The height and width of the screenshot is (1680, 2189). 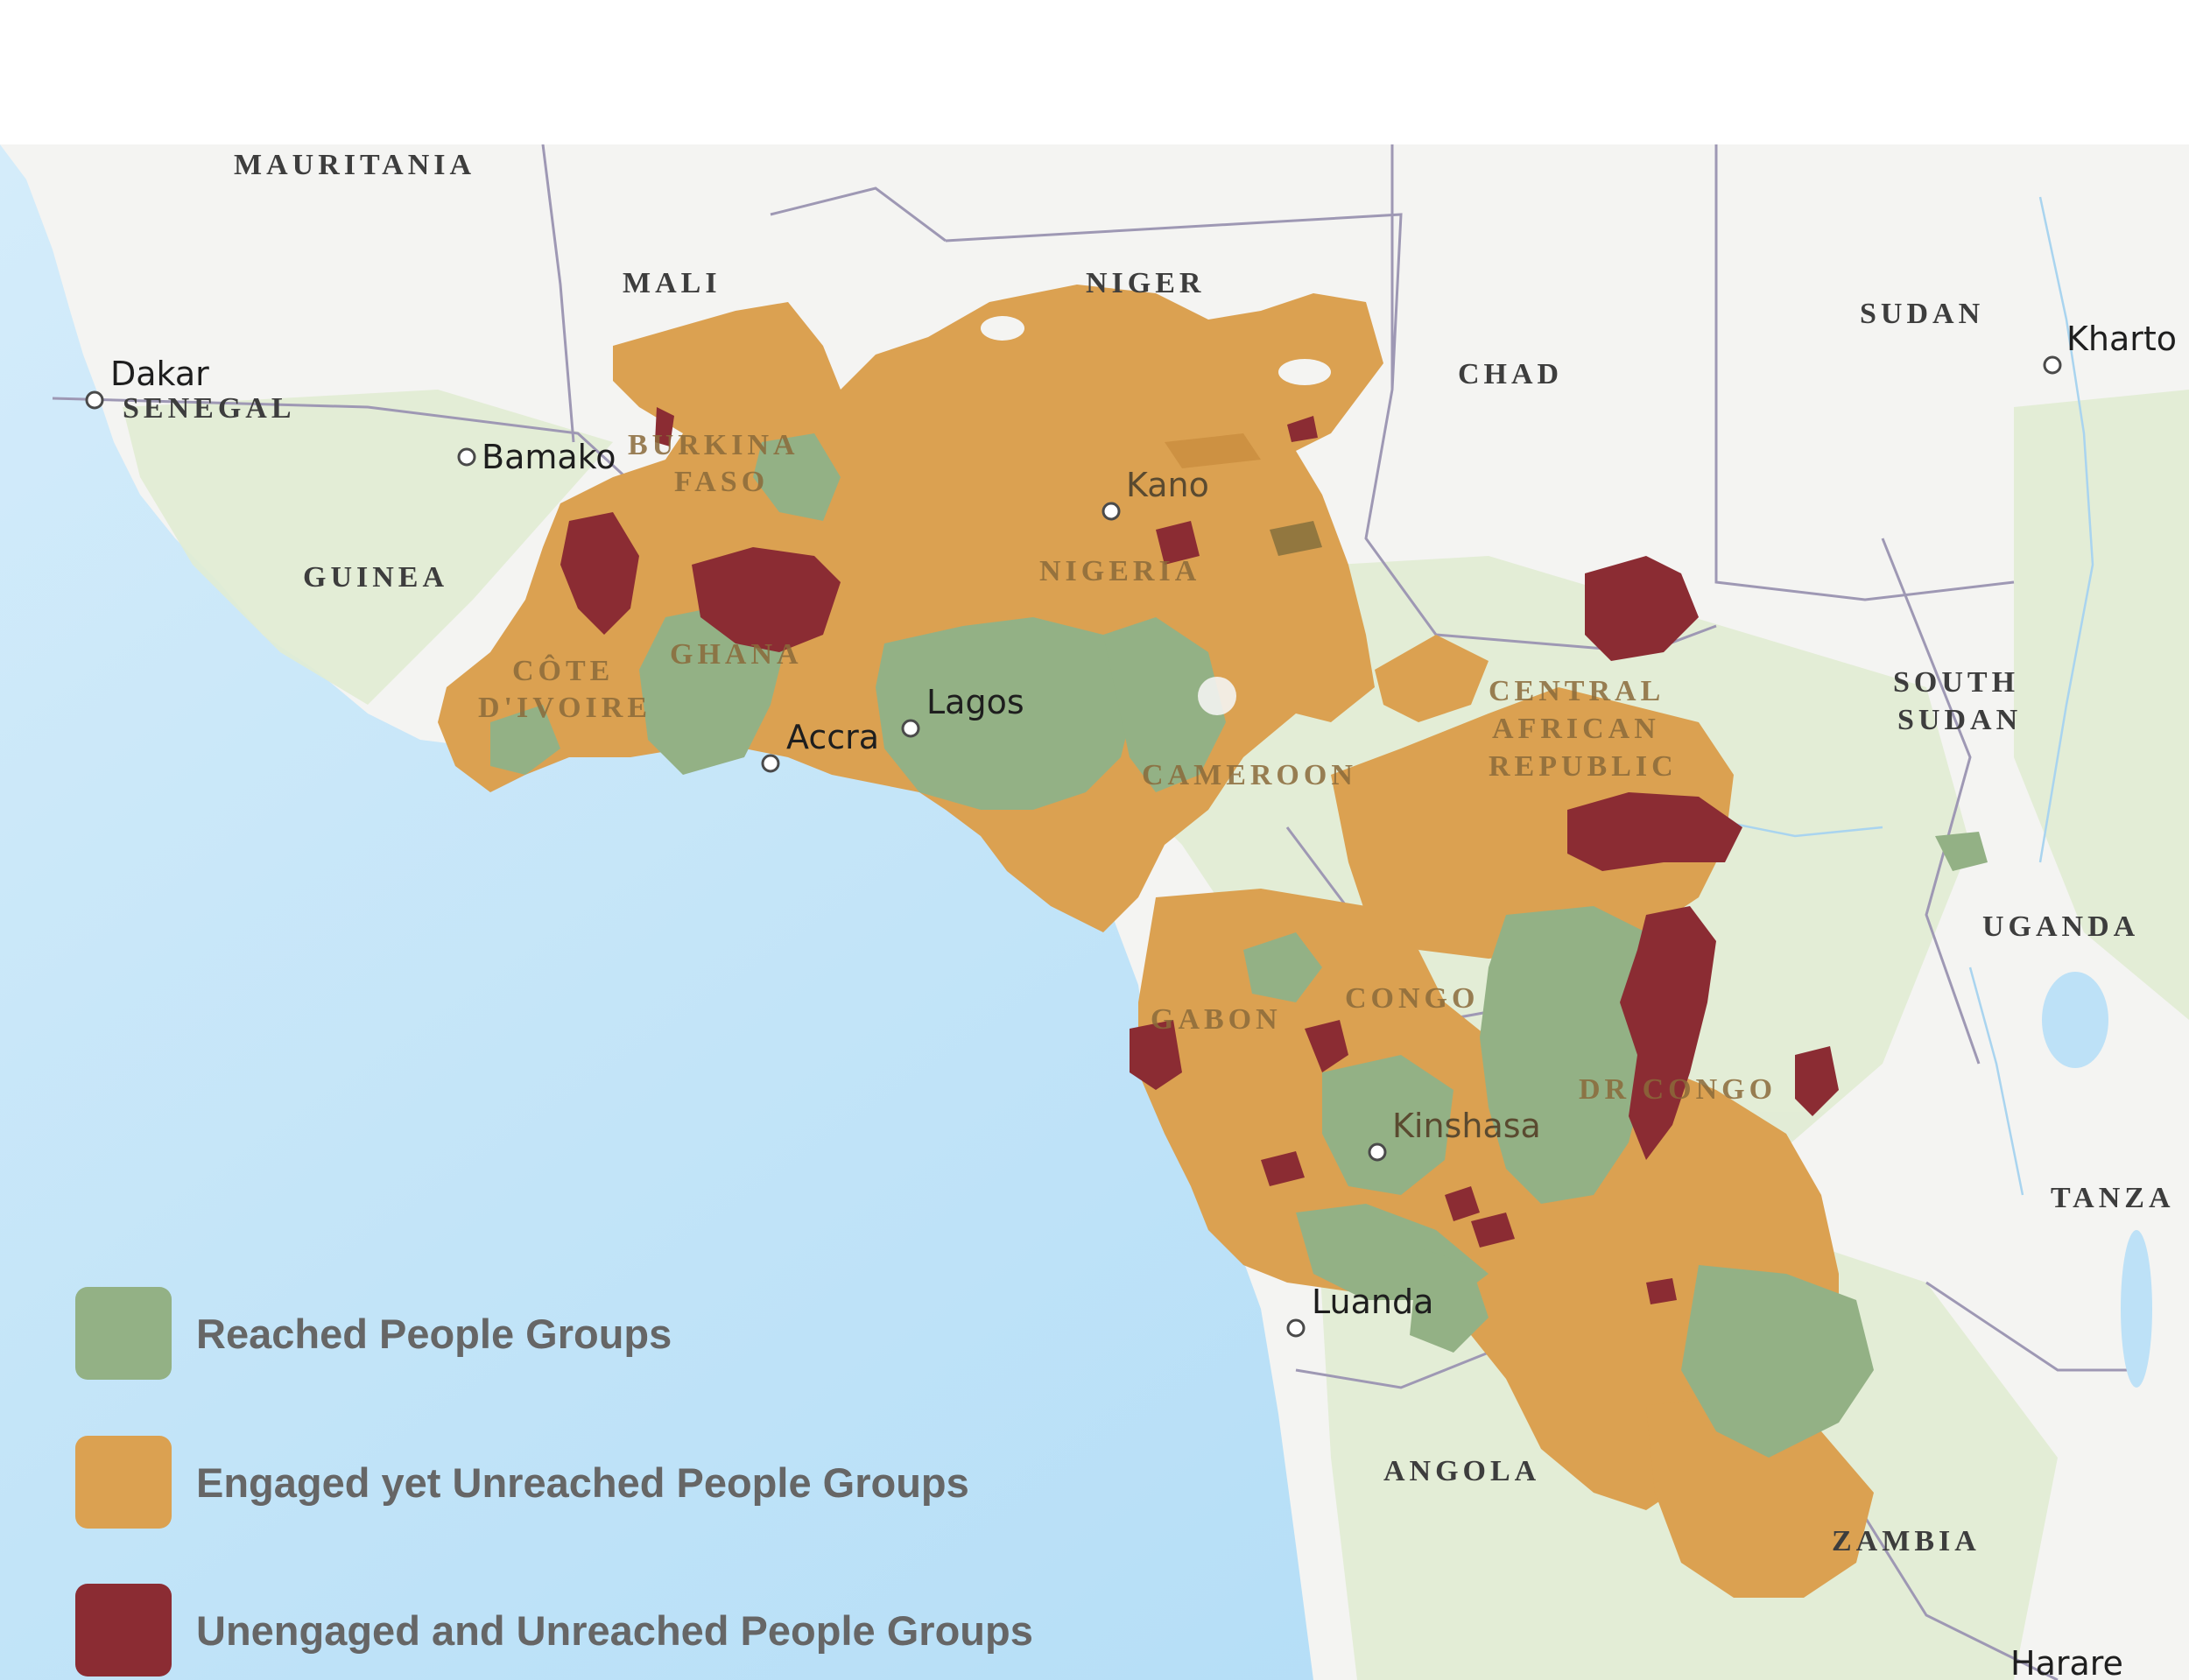 I want to click on map-details, so click(x=1156, y=515).